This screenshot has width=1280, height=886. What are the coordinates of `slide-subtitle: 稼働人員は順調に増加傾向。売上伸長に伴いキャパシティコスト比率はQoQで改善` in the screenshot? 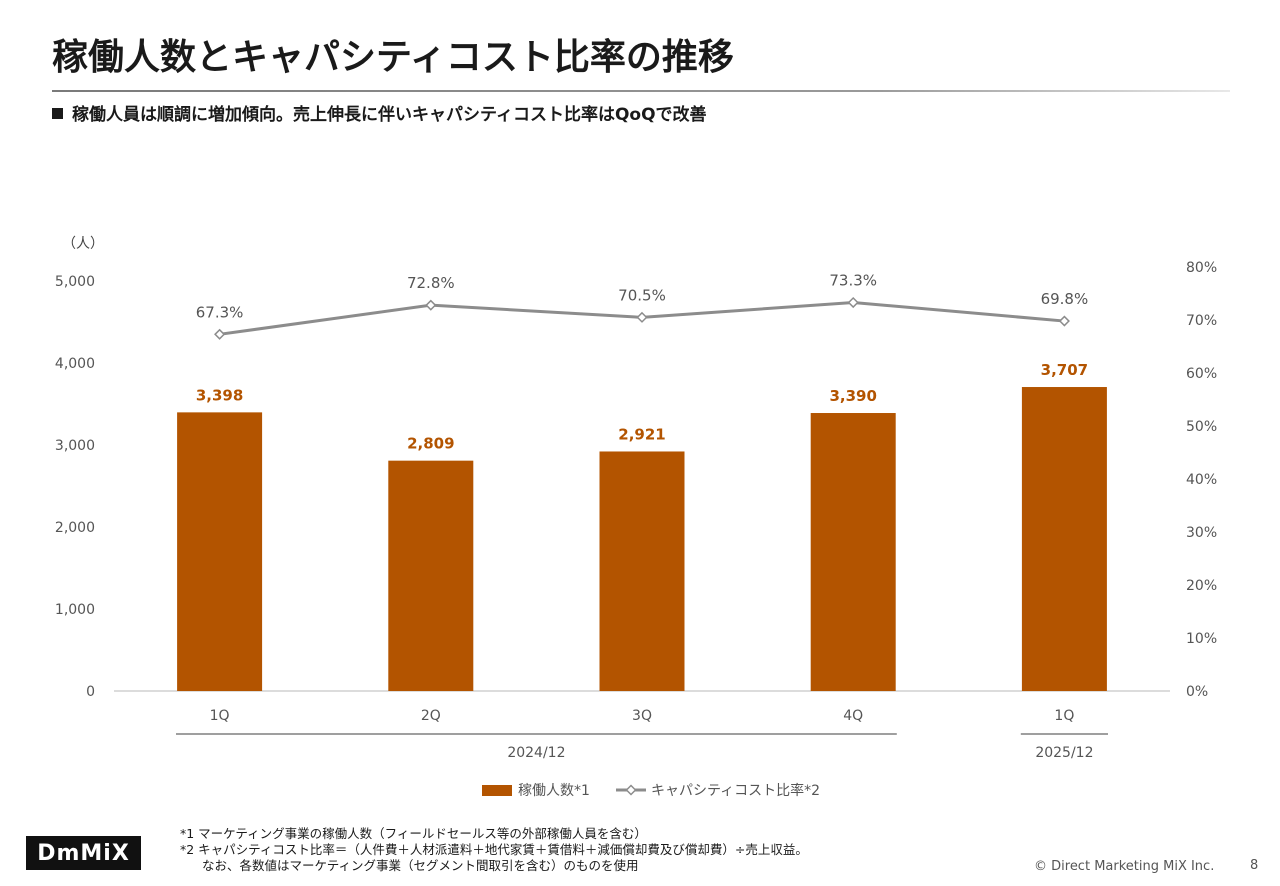 It's located at (379, 112).